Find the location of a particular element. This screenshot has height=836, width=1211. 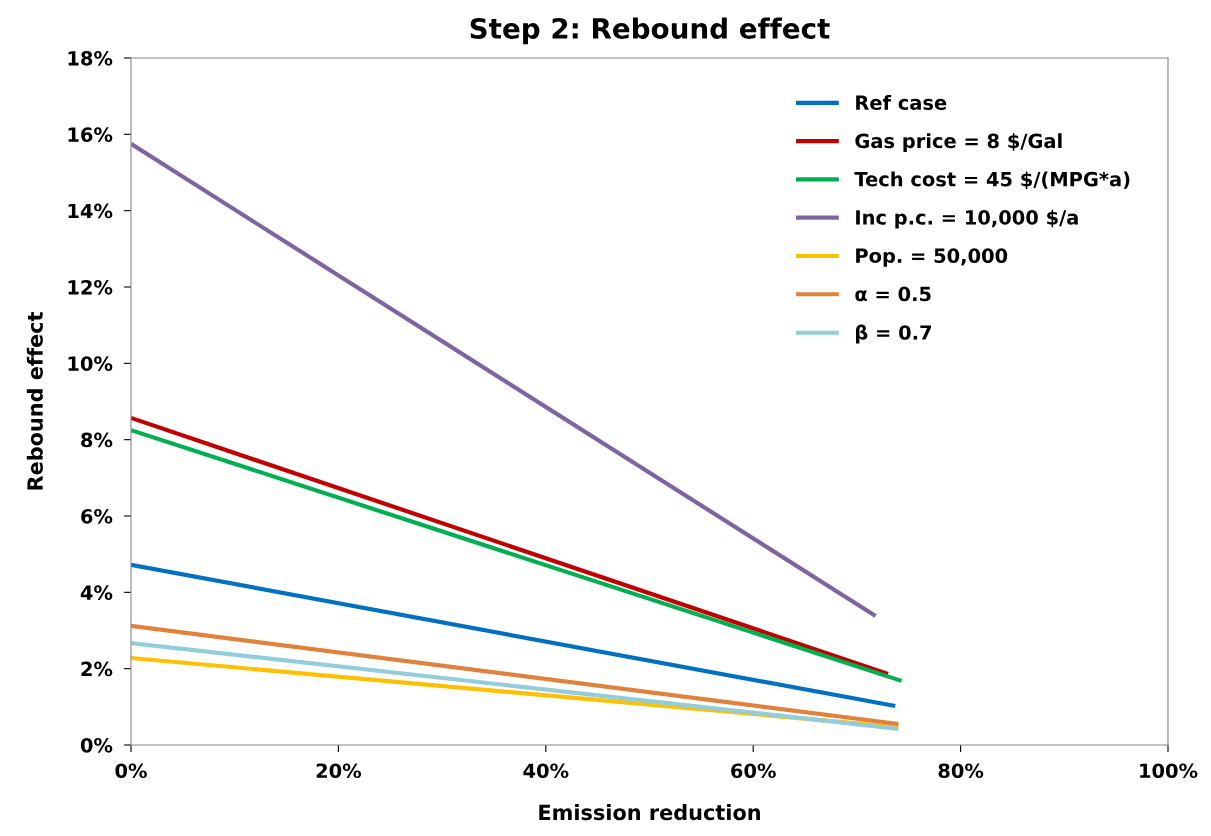

y-tick-label: 14% is located at coordinates (90, 211).